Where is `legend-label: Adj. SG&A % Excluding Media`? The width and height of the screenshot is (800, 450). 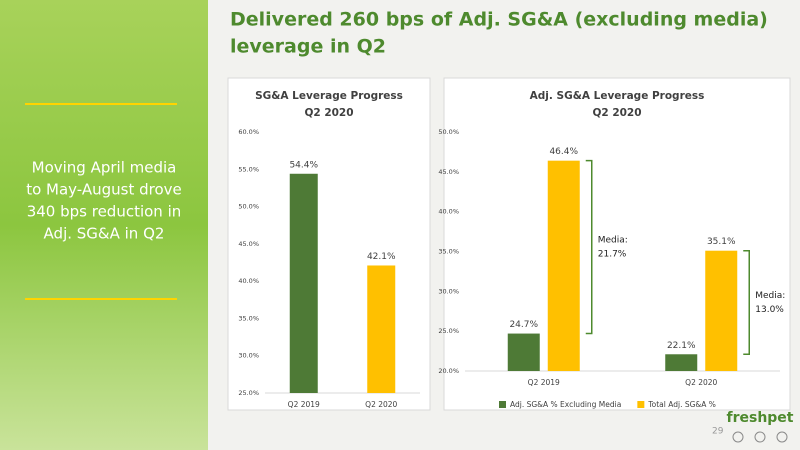 legend-label: Adj. SG&A % Excluding Media is located at coordinates (565, 404).